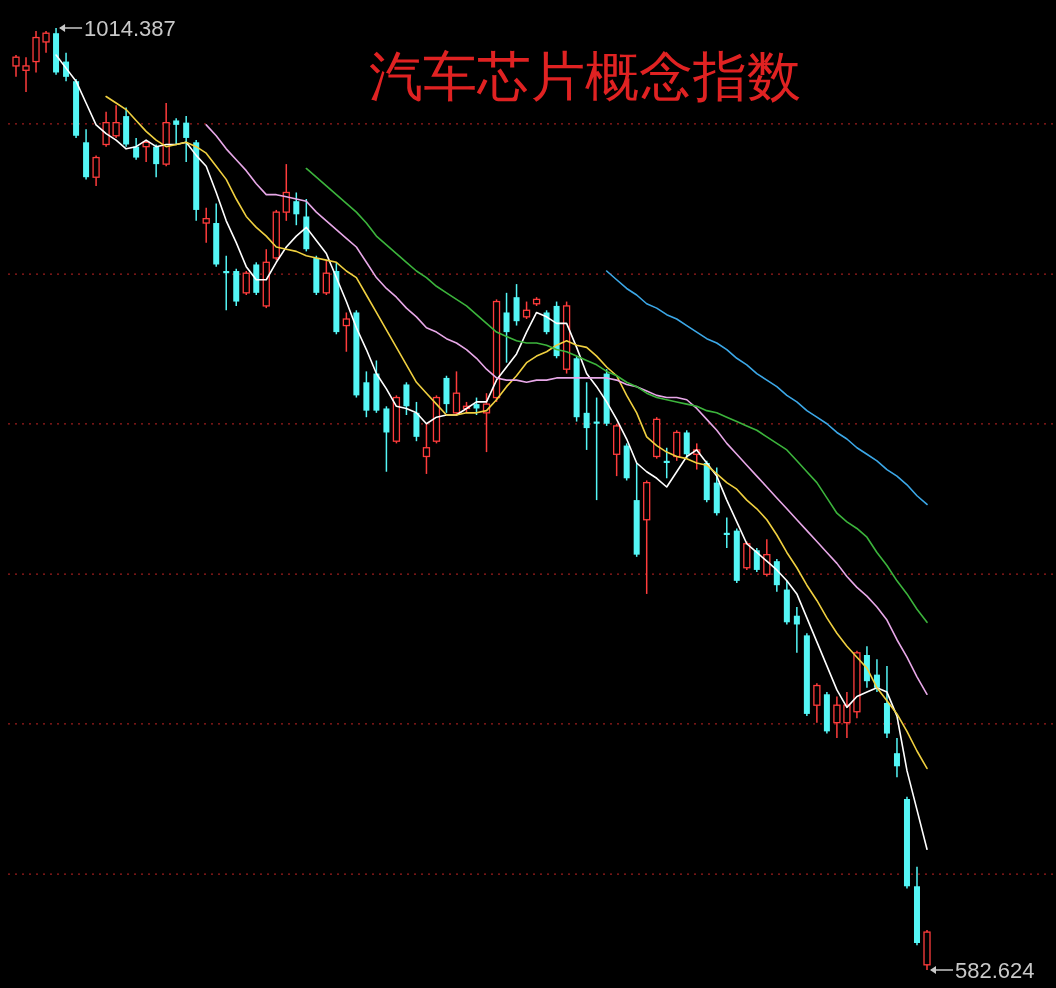 The image size is (1056, 988). Describe the element at coordinates (585, 77) in the screenshot. I see `title: 汽车芯片概念指数` at that location.